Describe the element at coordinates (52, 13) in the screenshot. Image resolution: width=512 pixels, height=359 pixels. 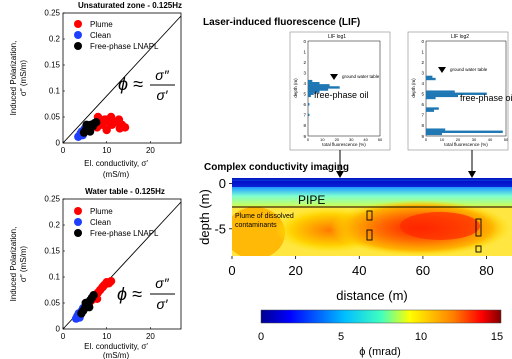
I see `y-tick-label: 0.25` at that location.